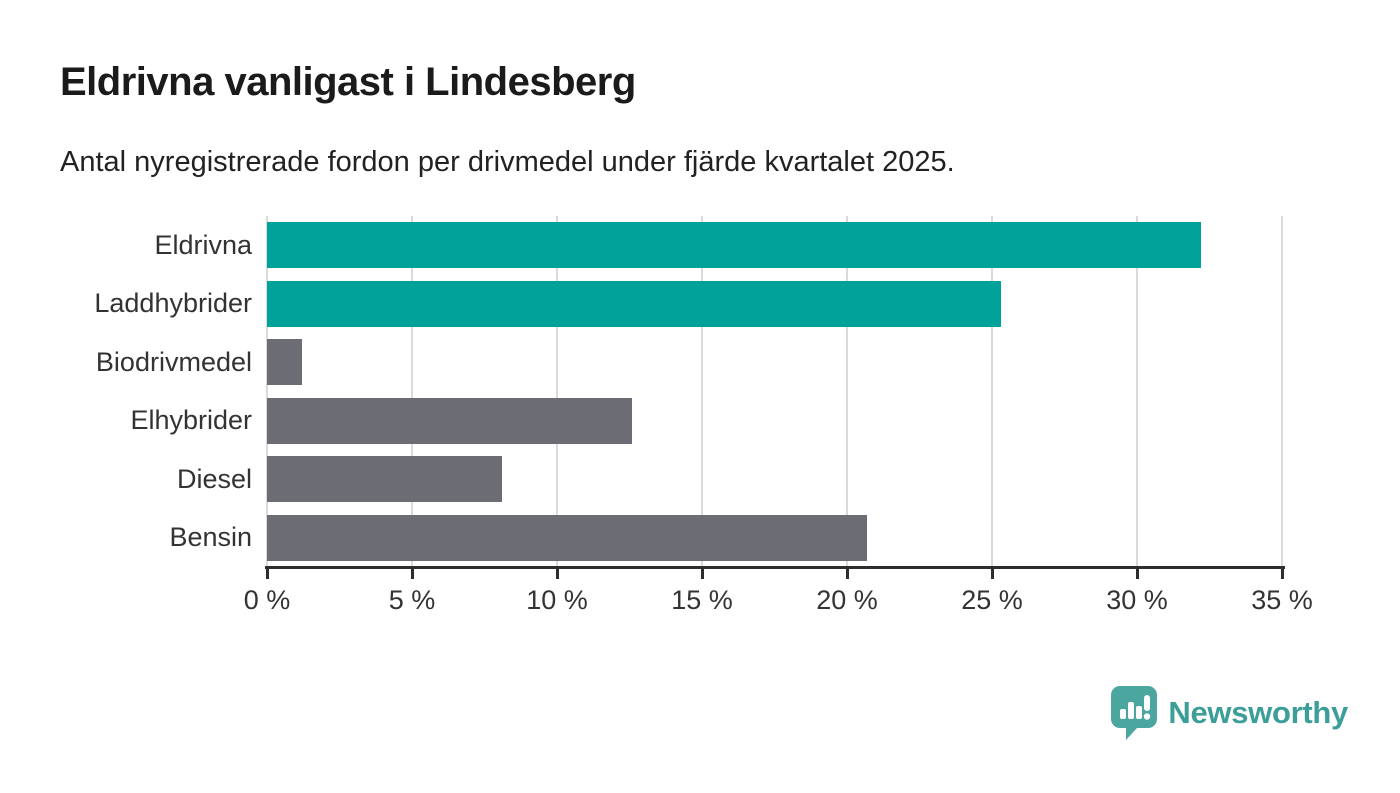 The height and width of the screenshot is (793, 1400). I want to click on newsworthy-logo-text: Newsworthy, so click(1258, 712).